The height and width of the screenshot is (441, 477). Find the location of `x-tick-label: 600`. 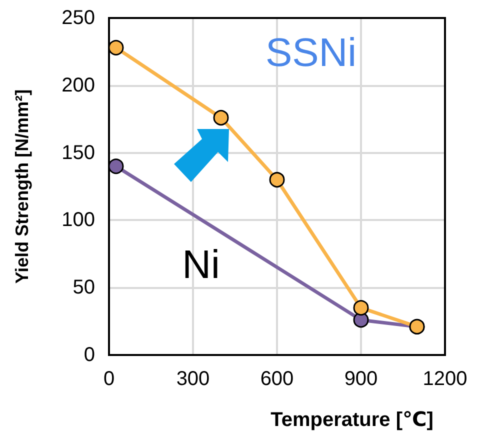

x-tick-label: 600 is located at coordinates (277, 379).